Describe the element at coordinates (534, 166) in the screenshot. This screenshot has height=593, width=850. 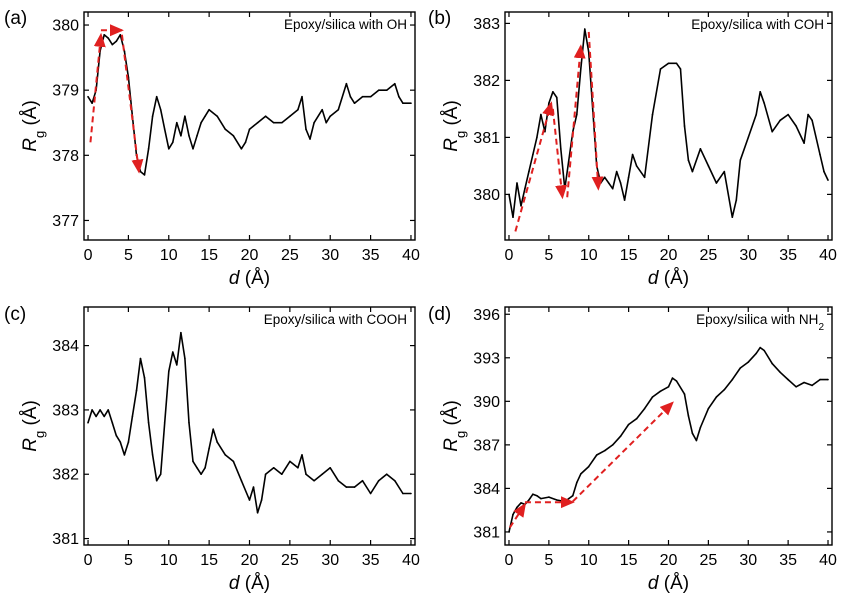
I see `red-dashed-arrow` at that location.